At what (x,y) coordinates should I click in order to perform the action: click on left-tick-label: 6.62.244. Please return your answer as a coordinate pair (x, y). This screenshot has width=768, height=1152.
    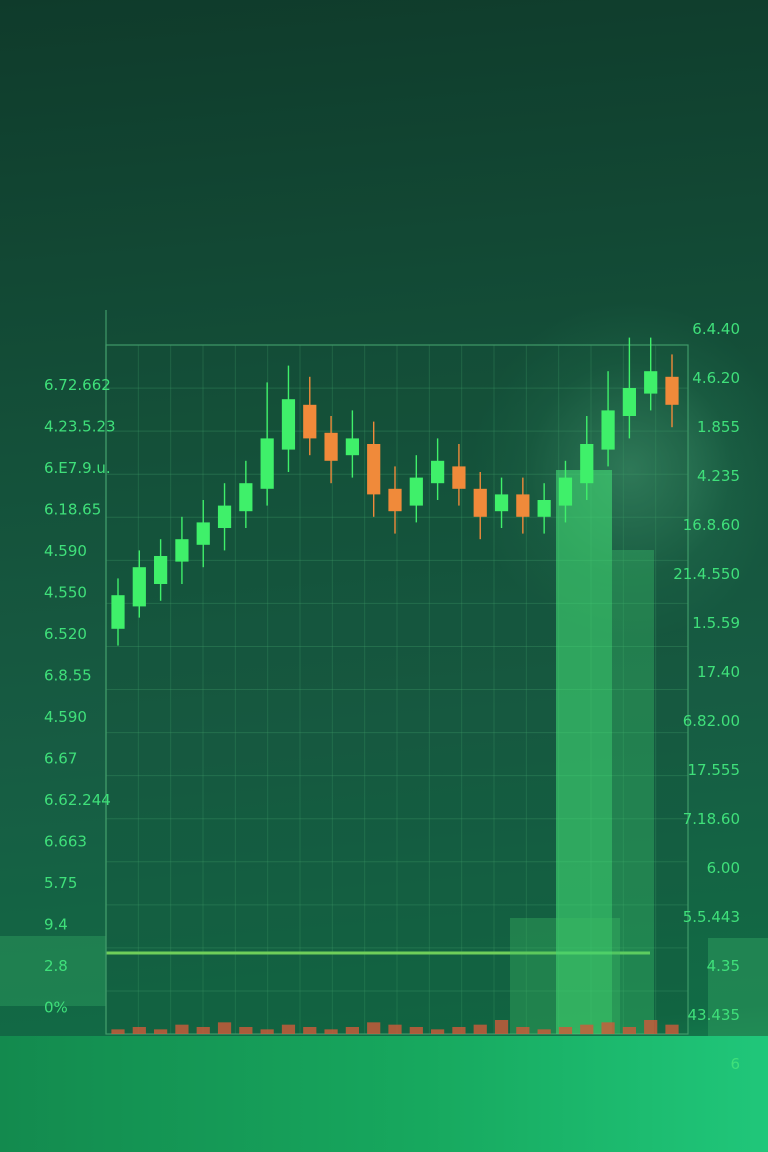
    Looking at the image, I should click on (77, 800).